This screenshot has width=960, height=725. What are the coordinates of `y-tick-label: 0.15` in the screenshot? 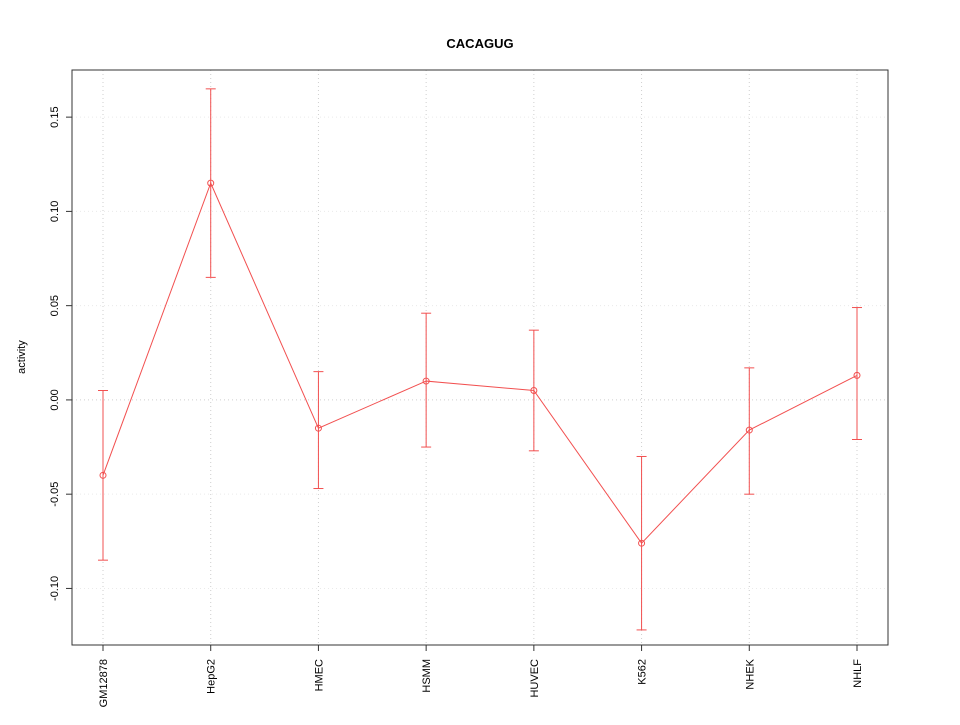 It's located at (55, 116).